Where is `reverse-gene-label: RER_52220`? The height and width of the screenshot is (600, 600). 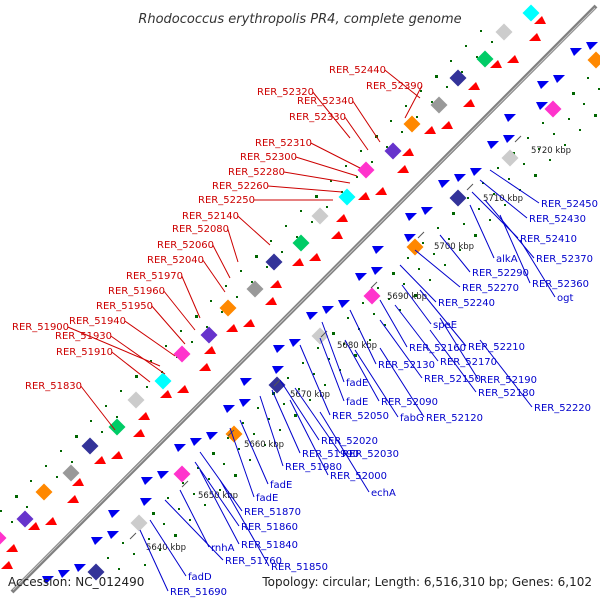 reverse-gene-label: RER_52220 is located at coordinates (562, 408).